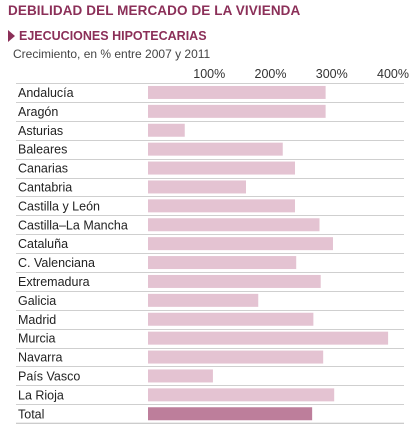 The width and height of the screenshot is (414, 435). I want to click on category-label: Canarias, so click(43, 169).